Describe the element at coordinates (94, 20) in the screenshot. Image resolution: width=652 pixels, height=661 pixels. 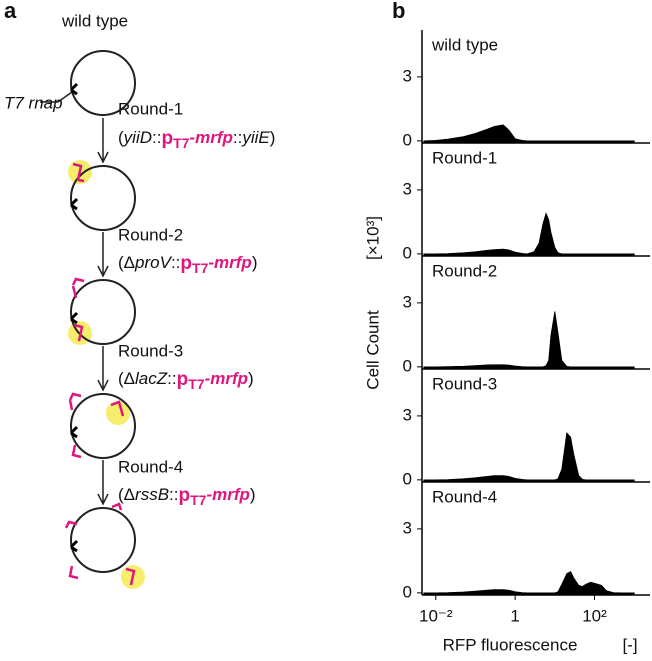
I see `start-label: wild type` at that location.